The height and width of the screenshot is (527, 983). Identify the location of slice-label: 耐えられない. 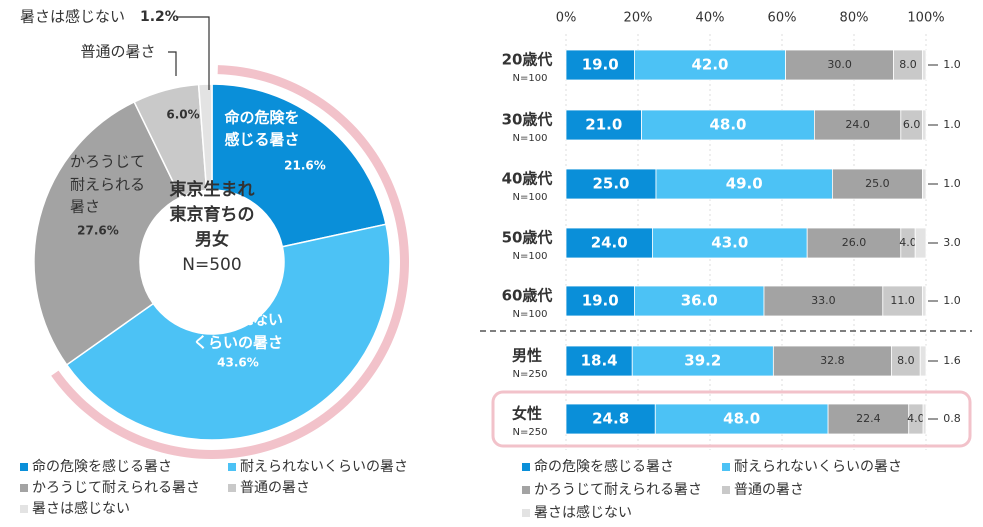
(238, 320).